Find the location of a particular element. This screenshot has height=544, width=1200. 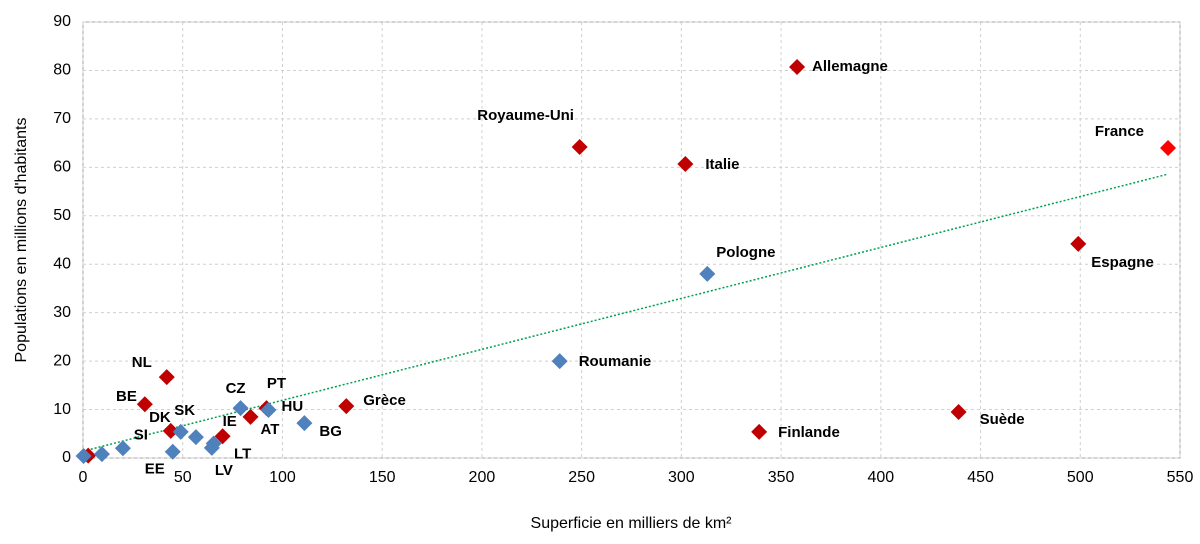

point-label: Grèce is located at coordinates (384, 400).